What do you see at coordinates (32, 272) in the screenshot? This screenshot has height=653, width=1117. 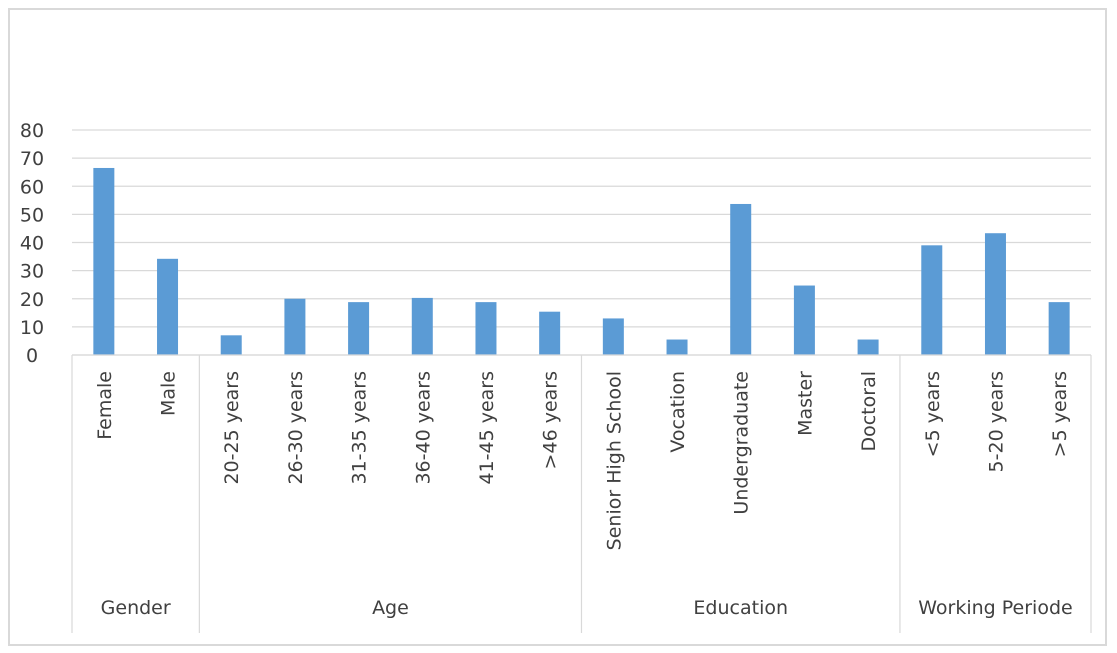 I see `y-tick-label-30: 30` at bounding box center [32, 272].